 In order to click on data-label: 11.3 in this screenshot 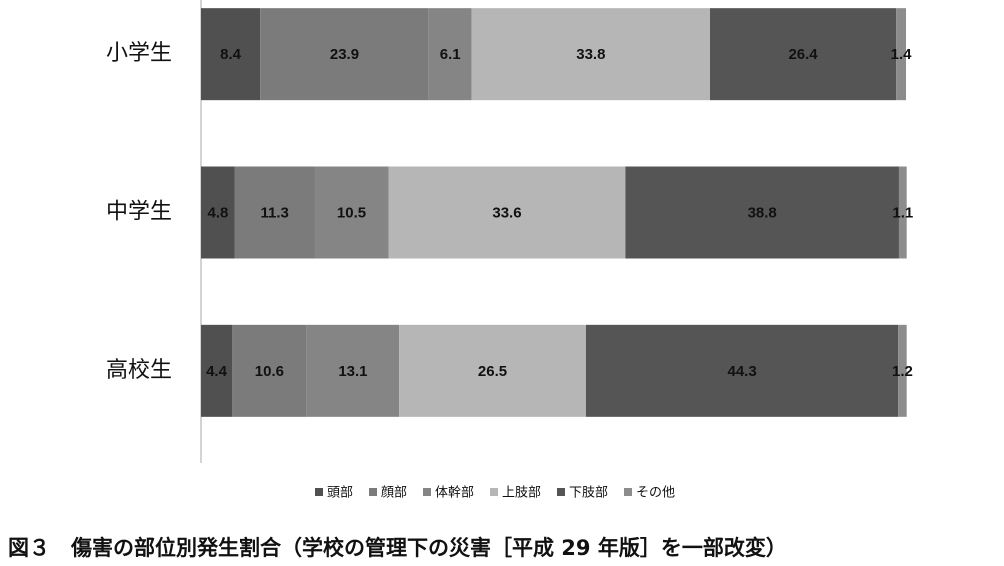, I will do `click(274, 212)`.